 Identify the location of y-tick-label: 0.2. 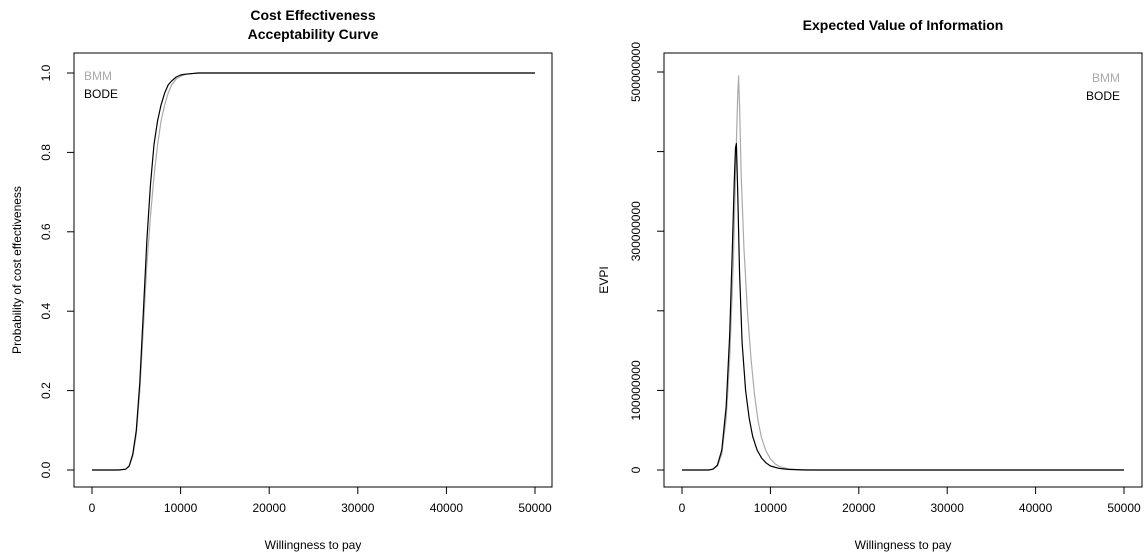
(46, 390).